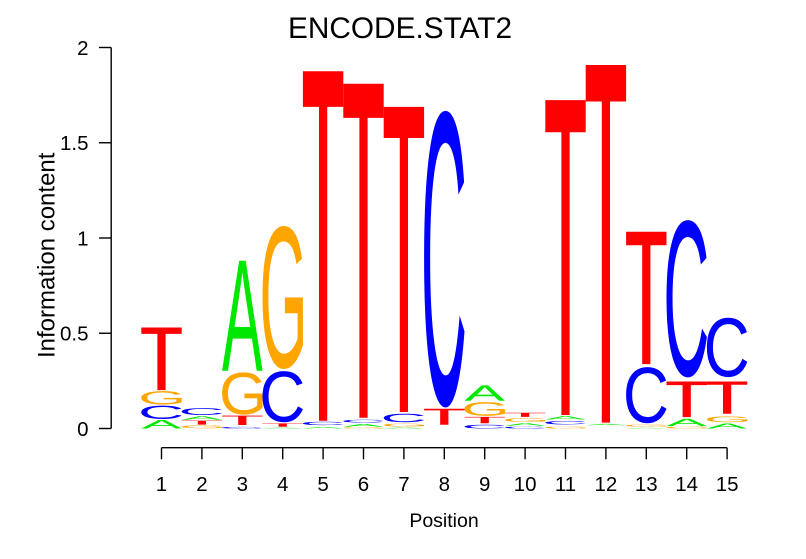 The height and width of the screenshot is (559, 806). Describe the element at coordinates (484, 484) in the screenshot. I see `svg-text: 9` at that location.